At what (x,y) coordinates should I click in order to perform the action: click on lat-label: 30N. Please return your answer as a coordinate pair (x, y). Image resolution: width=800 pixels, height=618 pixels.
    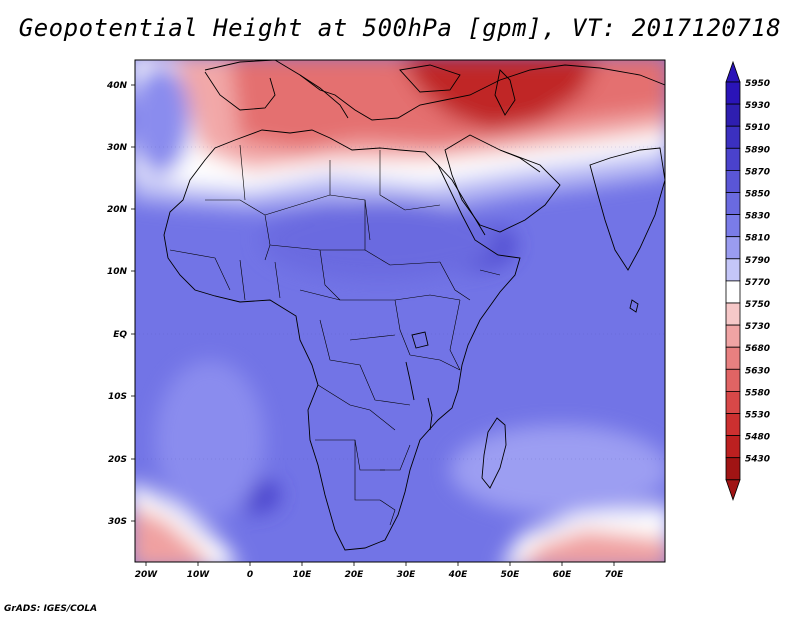
    Looking at the image, I should click on (117, 148).